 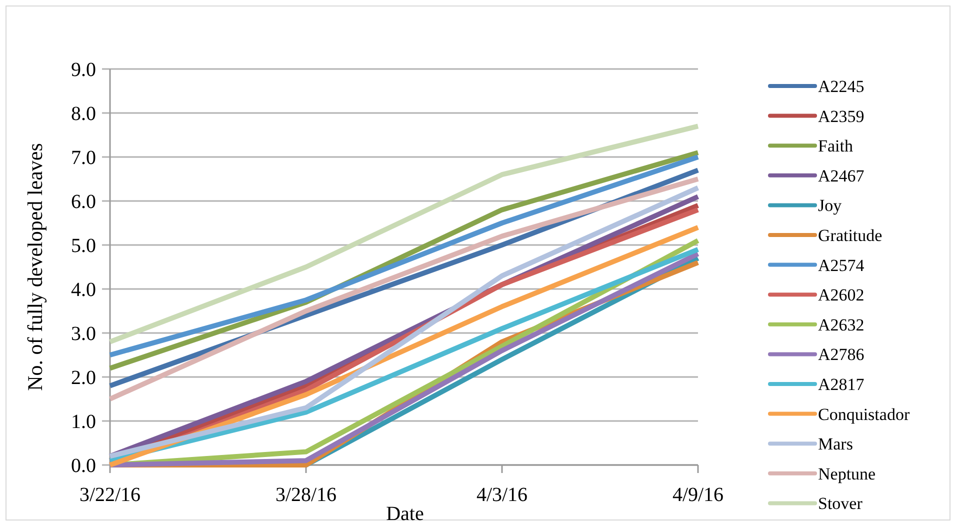 What do you see at coordinates (83, 158) in the screenshot?
I see `y-tick-label: 7.0` at bounding box center [83, 158].